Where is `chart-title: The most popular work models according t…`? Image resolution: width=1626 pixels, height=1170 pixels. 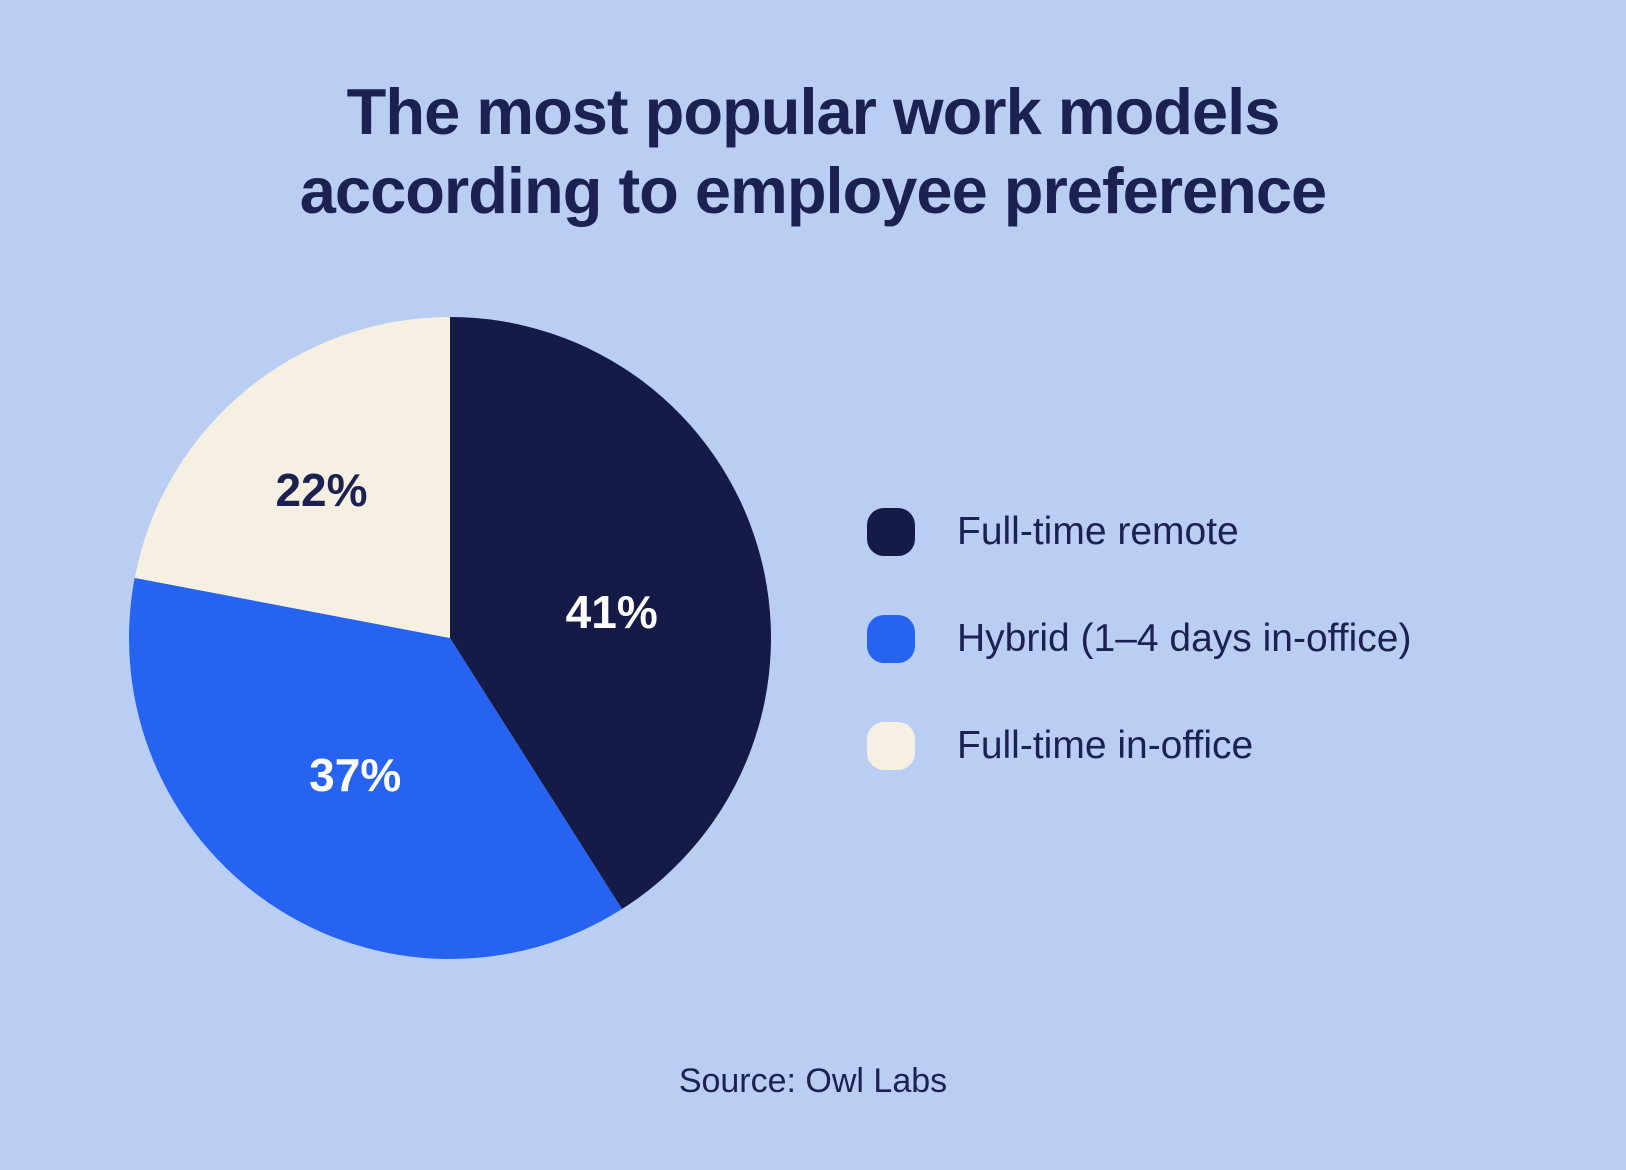 chart-title: The most popular work models according t… is located at coordinates (813, 151).